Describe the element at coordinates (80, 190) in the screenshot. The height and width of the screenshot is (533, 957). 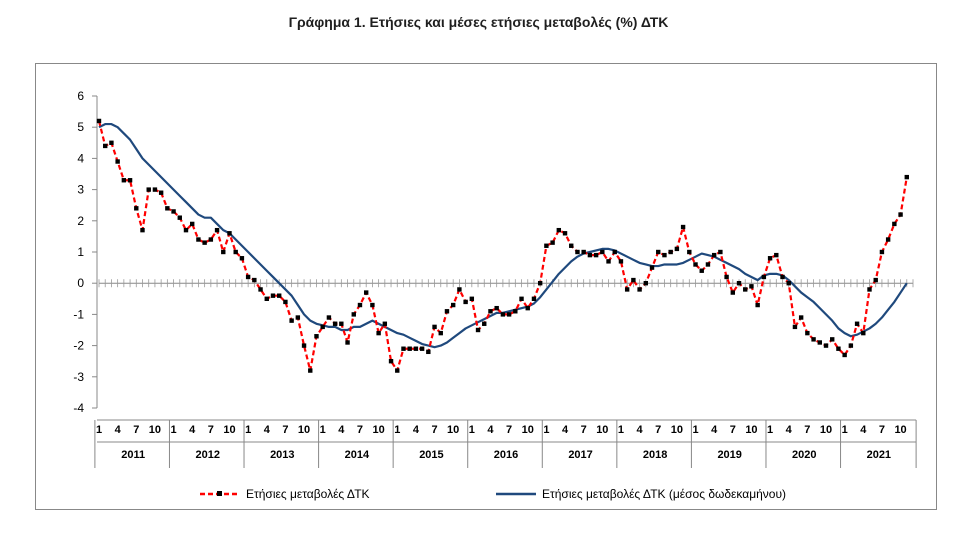
I see `y-tick-label: 3` at that location.